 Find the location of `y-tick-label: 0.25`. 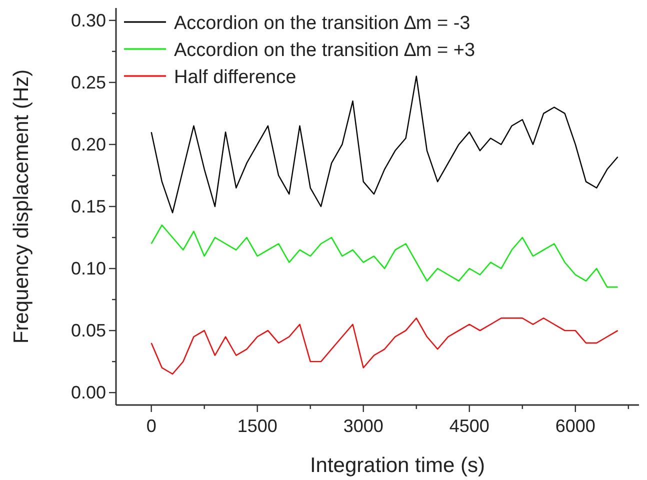

y-tick-label: 0.25 is located at coordinates (88, 82).